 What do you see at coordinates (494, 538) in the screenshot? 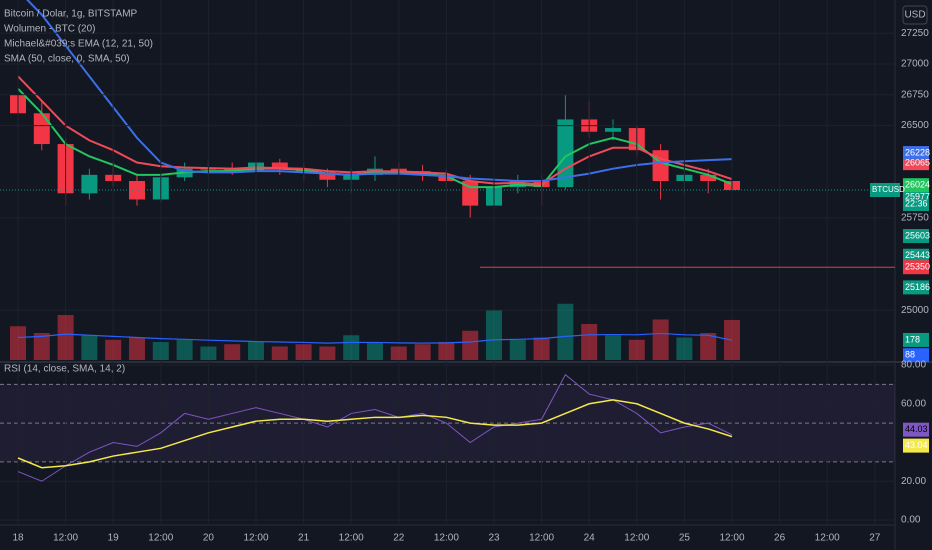
I see `x-tick-label: 23` at bounding box center [494, 538].